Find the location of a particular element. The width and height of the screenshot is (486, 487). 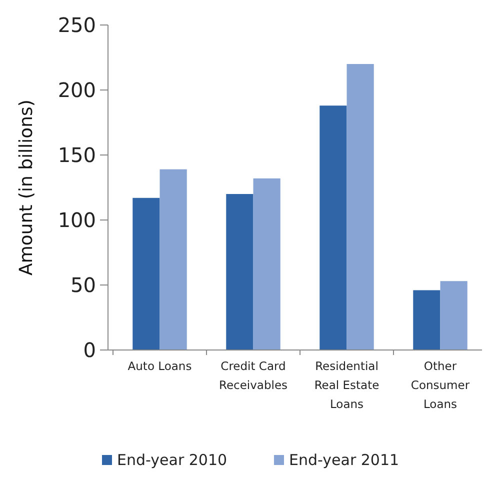

y-tick-label: 150 is located at coordinates (77, 155).